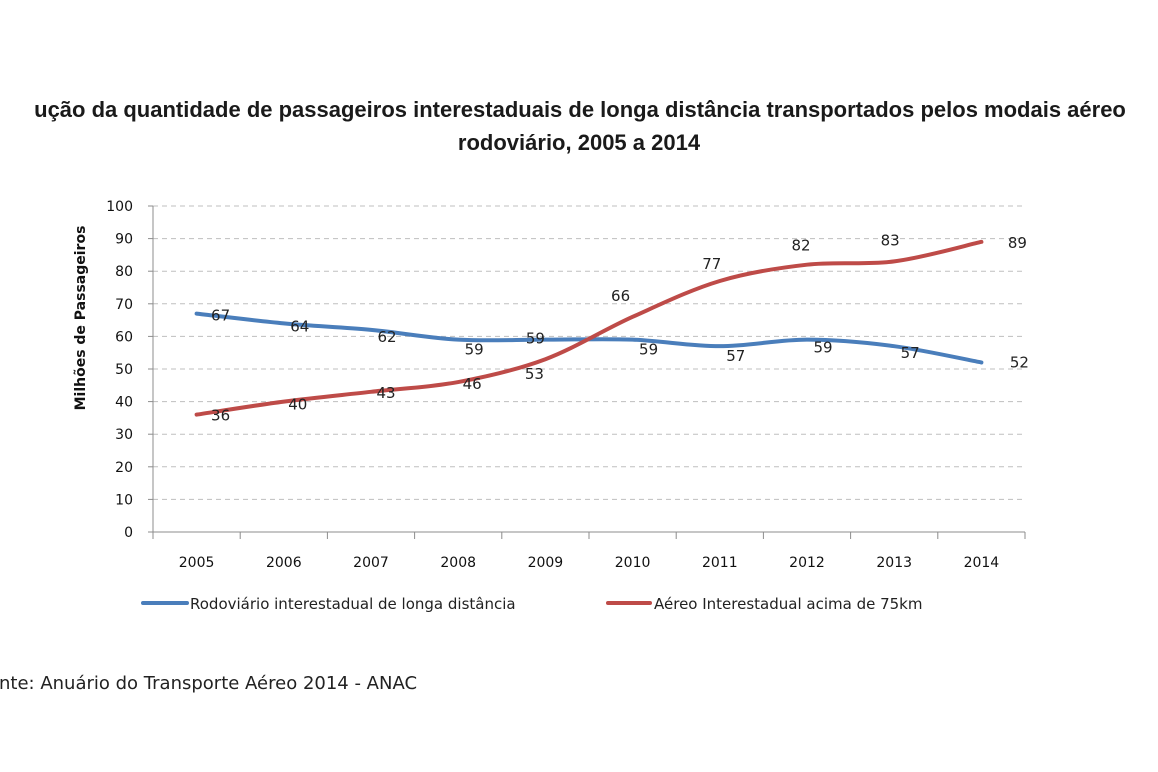 This screenshot has height=772, width=1158. What do you see at coordinates (124, 403) in the screenshot?
I see `y-tick-label: 40` at bounding box center [124, 403].